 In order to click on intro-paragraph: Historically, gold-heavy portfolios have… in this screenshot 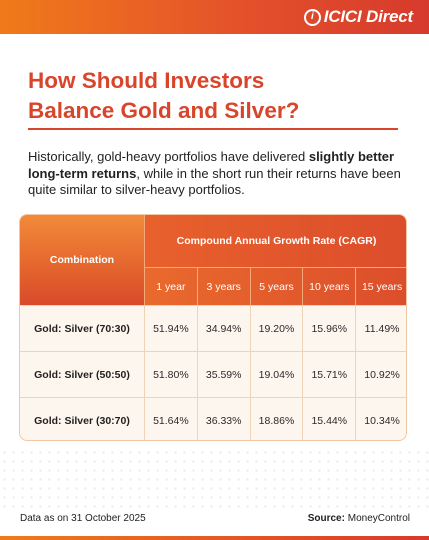, I will do `click(220, 174)`.